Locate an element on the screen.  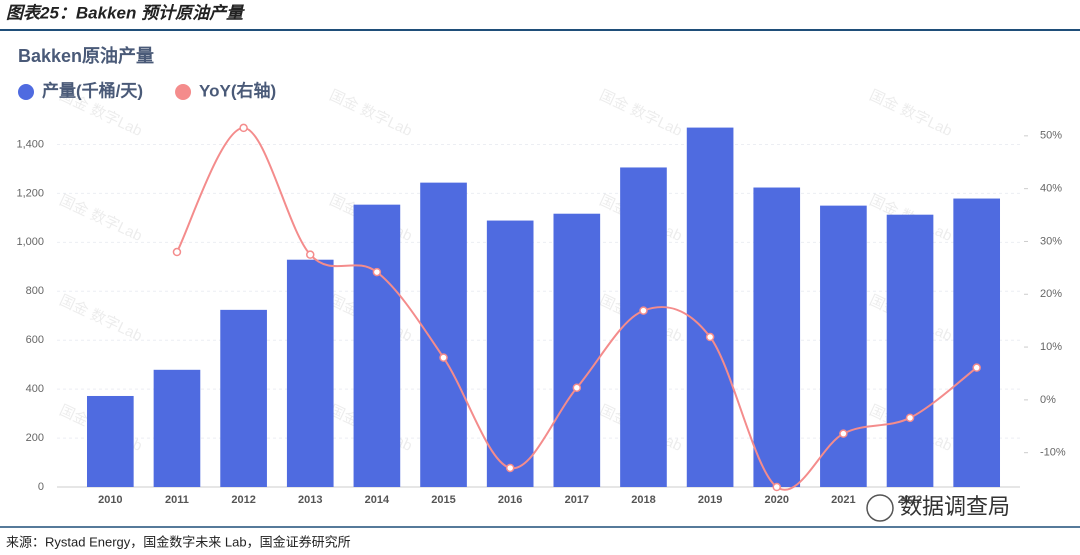
y-tick-label: 1,200 is located at coordinates (30, 193).